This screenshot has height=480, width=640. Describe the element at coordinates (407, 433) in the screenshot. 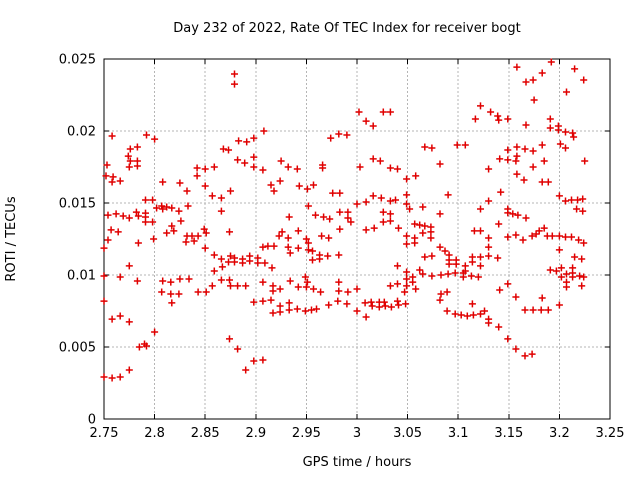

I see `x-tick-label: 3.05` at that location.